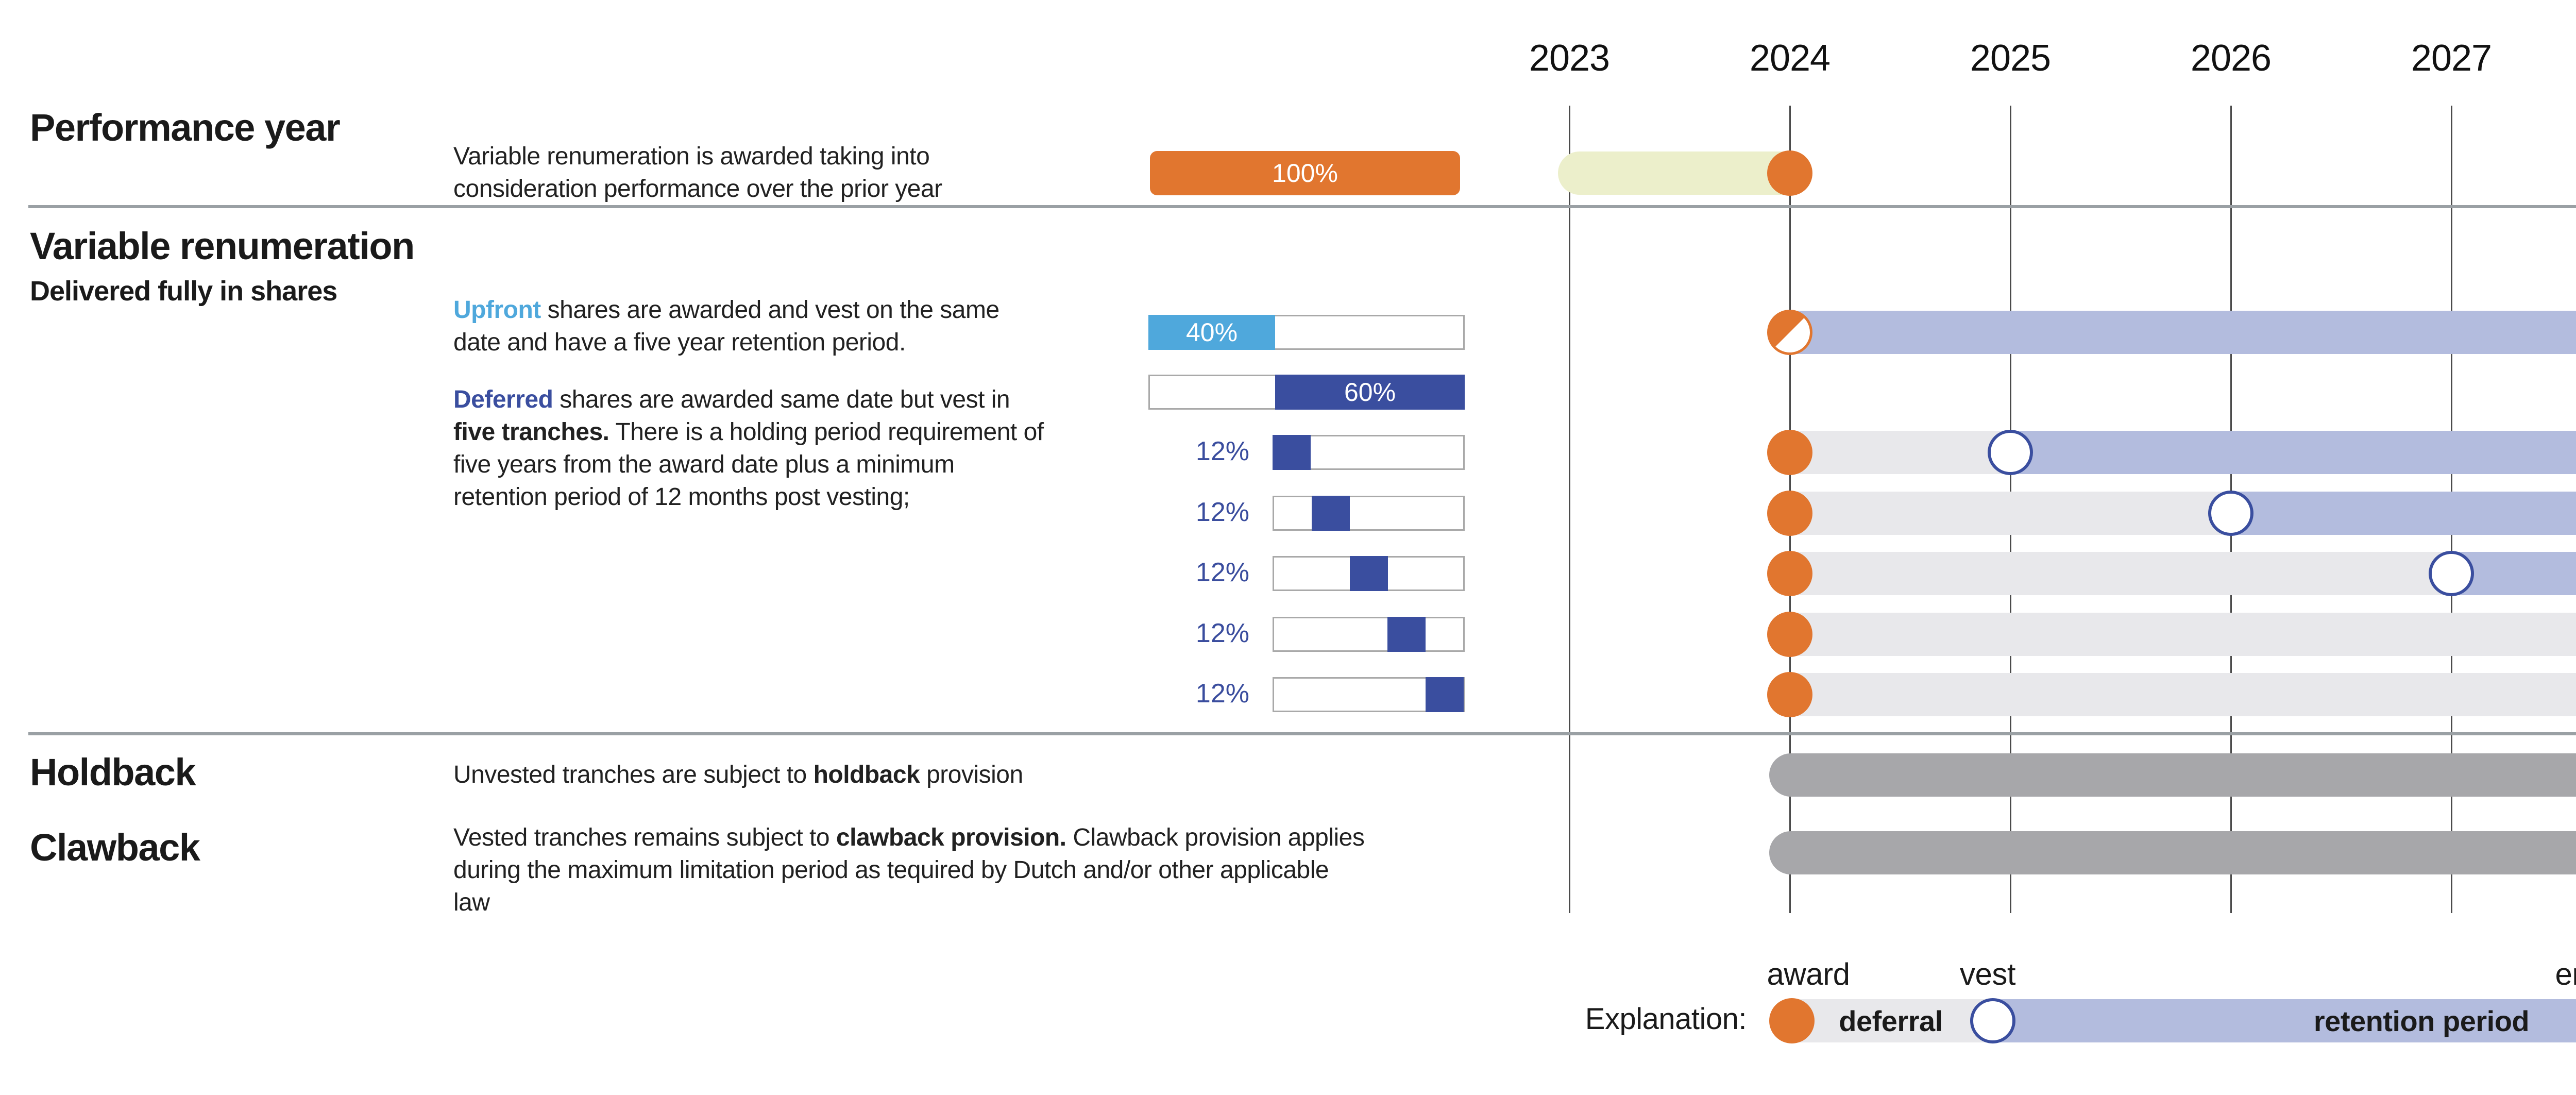 This screenshot has height=1095, width=2576. Describe the element at coordinates (644, 837) in the screenshot. I see `clawback-text-1: Vested tranches remains subject to` at that location.